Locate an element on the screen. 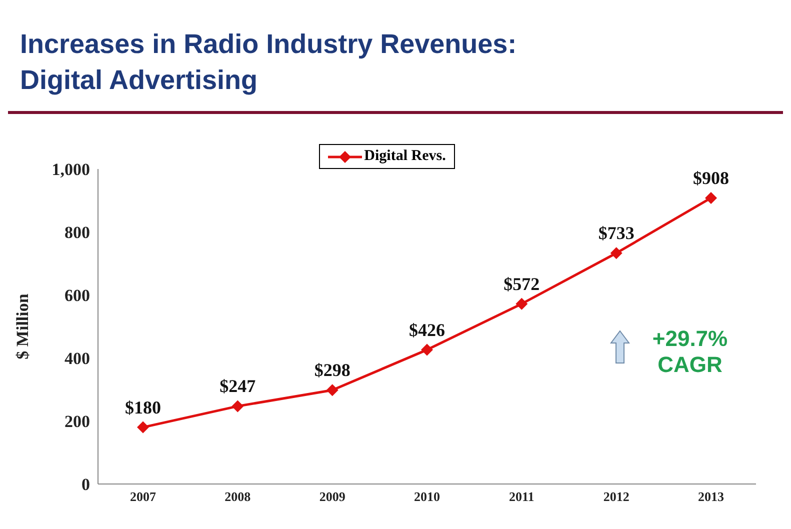  y-tick-label: 200 is located at coordinates (77, 422).